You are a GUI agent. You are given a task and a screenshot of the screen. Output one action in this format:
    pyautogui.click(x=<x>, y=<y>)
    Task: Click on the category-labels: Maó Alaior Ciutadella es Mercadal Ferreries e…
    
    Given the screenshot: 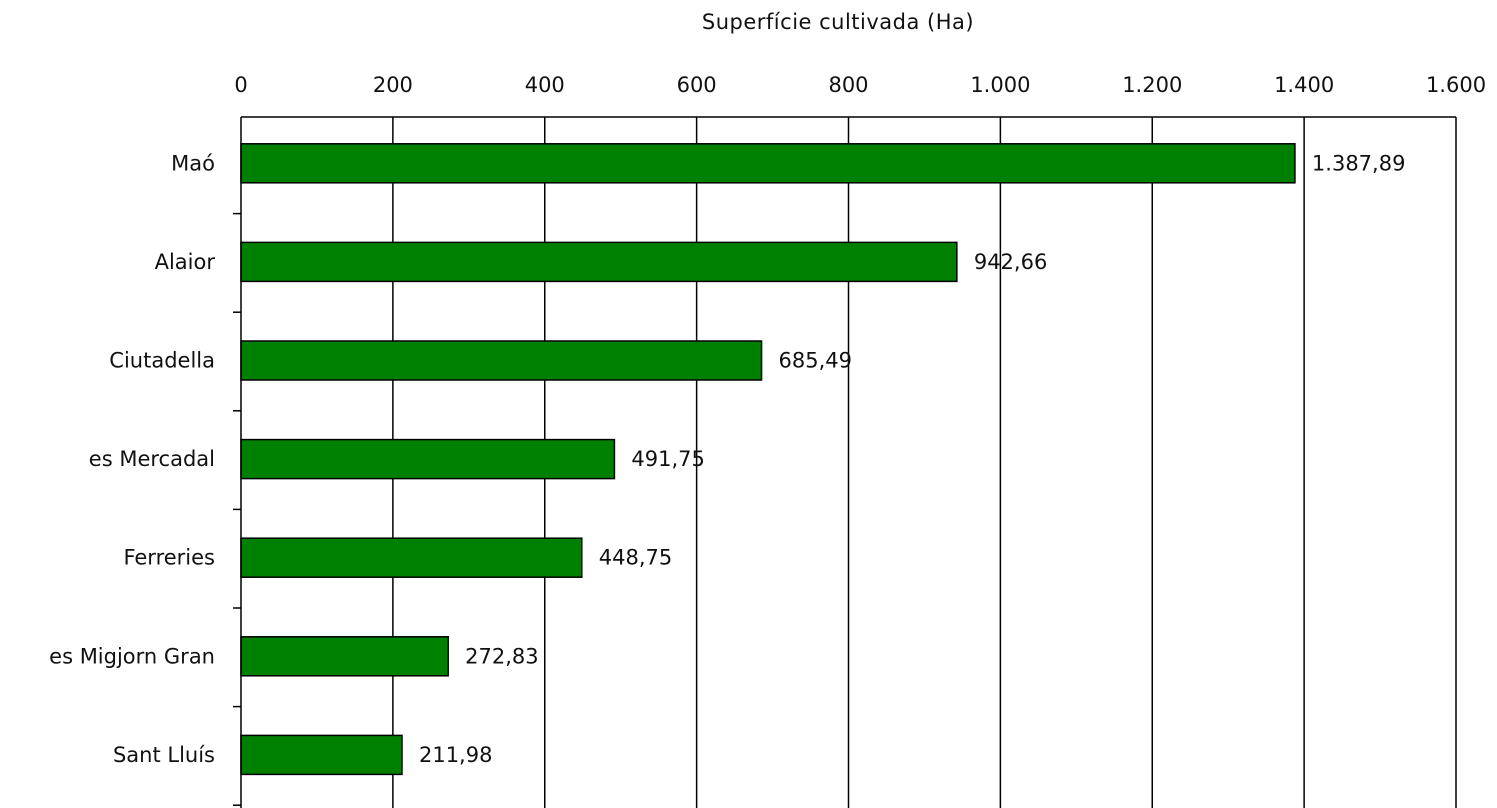 What is the action you would take?
    pyautogui.click(x=132, y=459)
    